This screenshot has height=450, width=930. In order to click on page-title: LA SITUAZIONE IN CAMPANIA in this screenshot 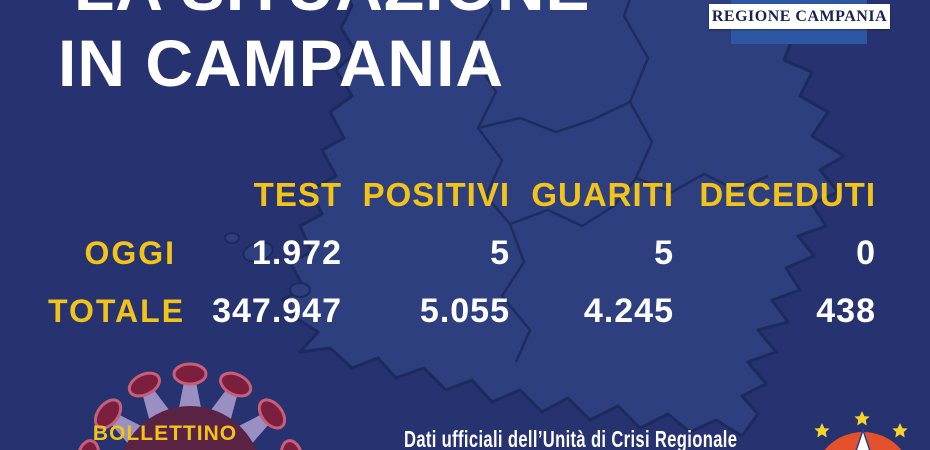, I will do `click(324, 50)`.